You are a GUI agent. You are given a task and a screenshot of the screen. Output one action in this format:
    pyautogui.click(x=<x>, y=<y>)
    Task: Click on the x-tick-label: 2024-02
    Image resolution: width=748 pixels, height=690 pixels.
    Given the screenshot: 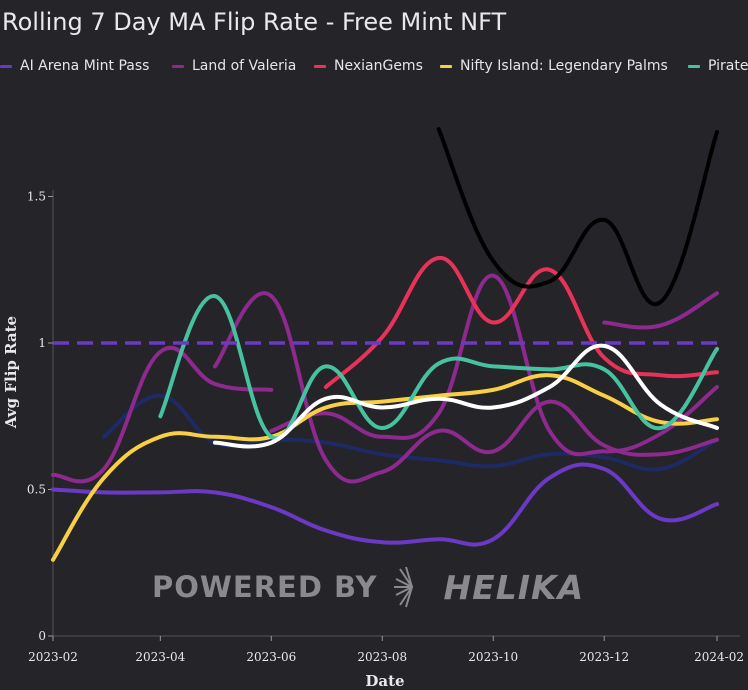 What is the action you would take?
    pyautogui.click(x=719, y=657)
    